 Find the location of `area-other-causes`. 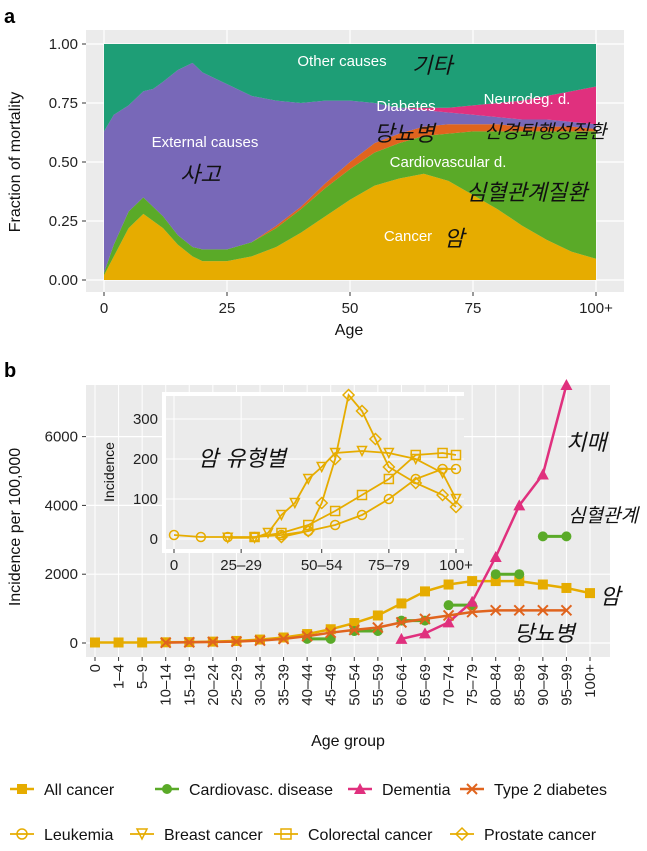

area-other-causes is located at coordinates (350, 88).